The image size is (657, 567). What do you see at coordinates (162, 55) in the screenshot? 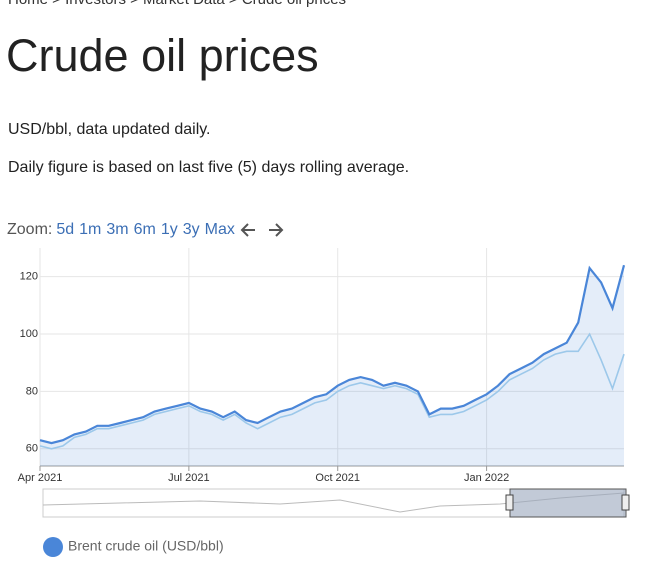
I see `page-title: Crude oil prices` at bounding box center [162, 55].